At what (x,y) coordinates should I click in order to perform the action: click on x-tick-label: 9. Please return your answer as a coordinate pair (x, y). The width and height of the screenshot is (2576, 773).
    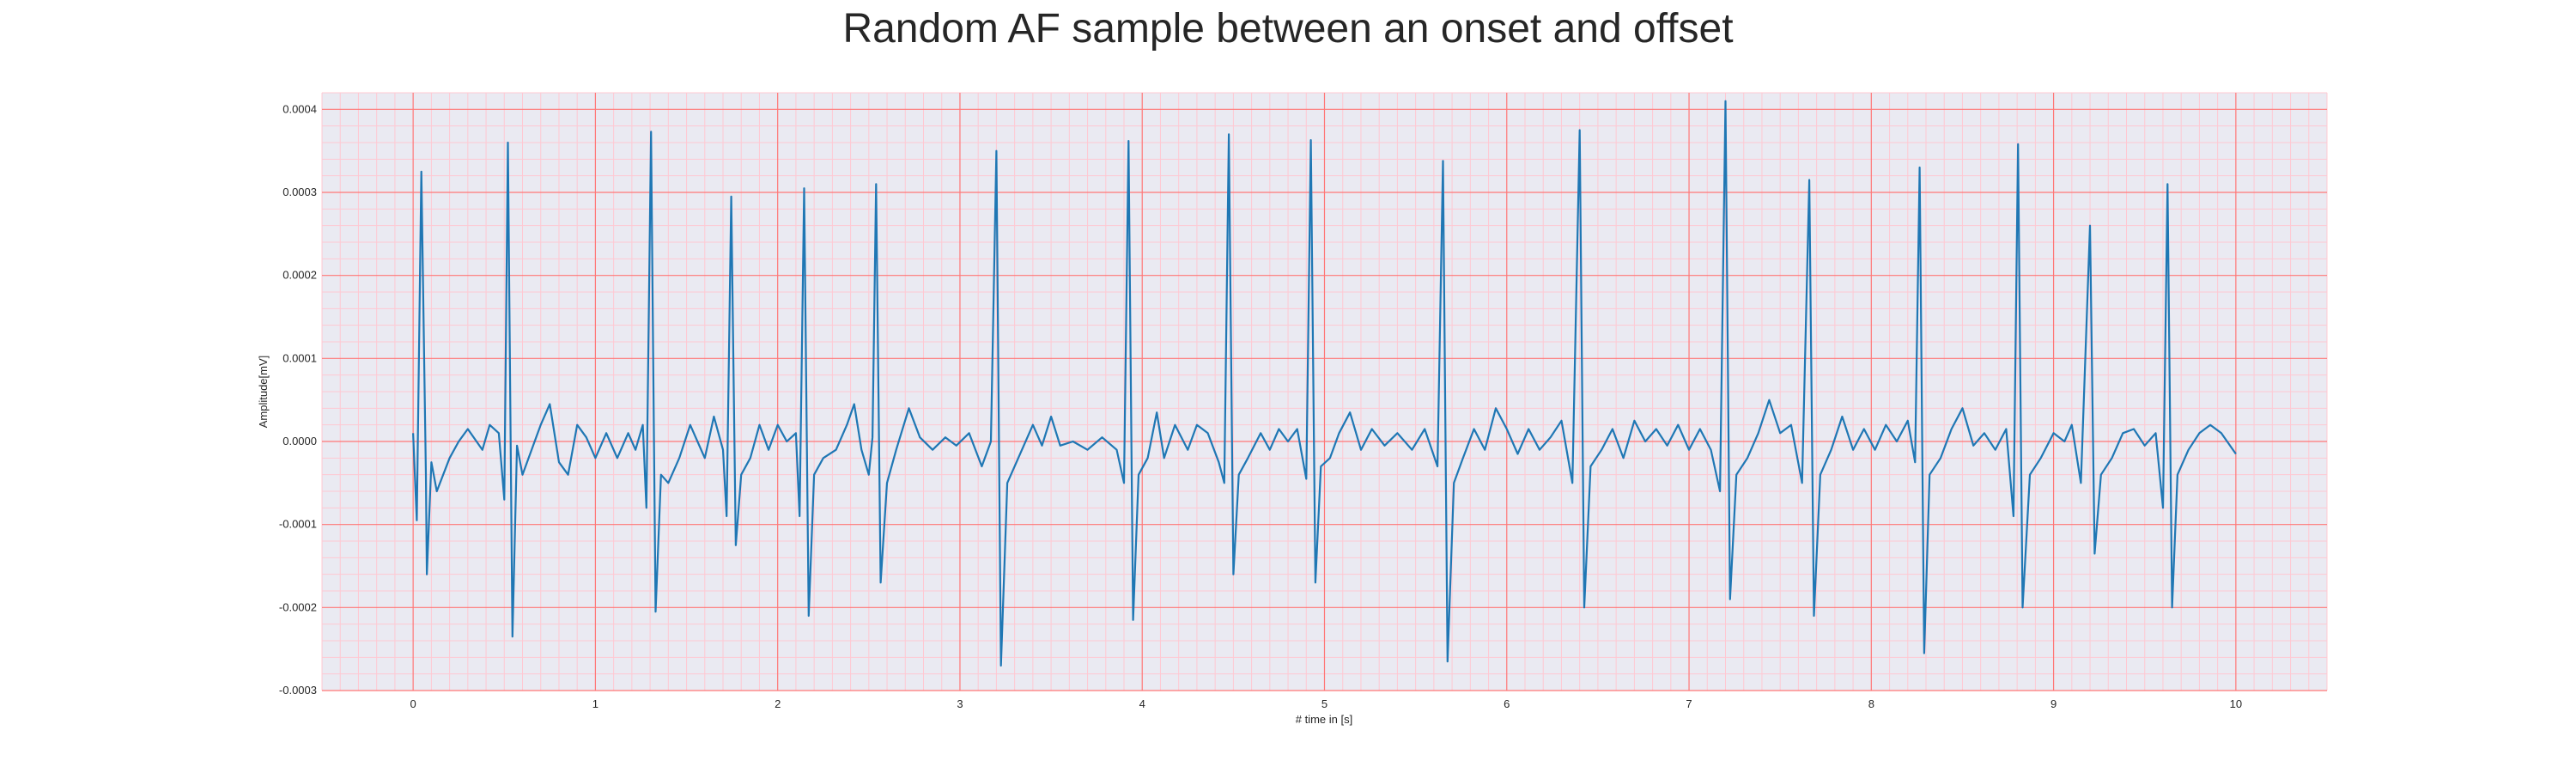
    Looking at the image, I should click on (2053, 703).